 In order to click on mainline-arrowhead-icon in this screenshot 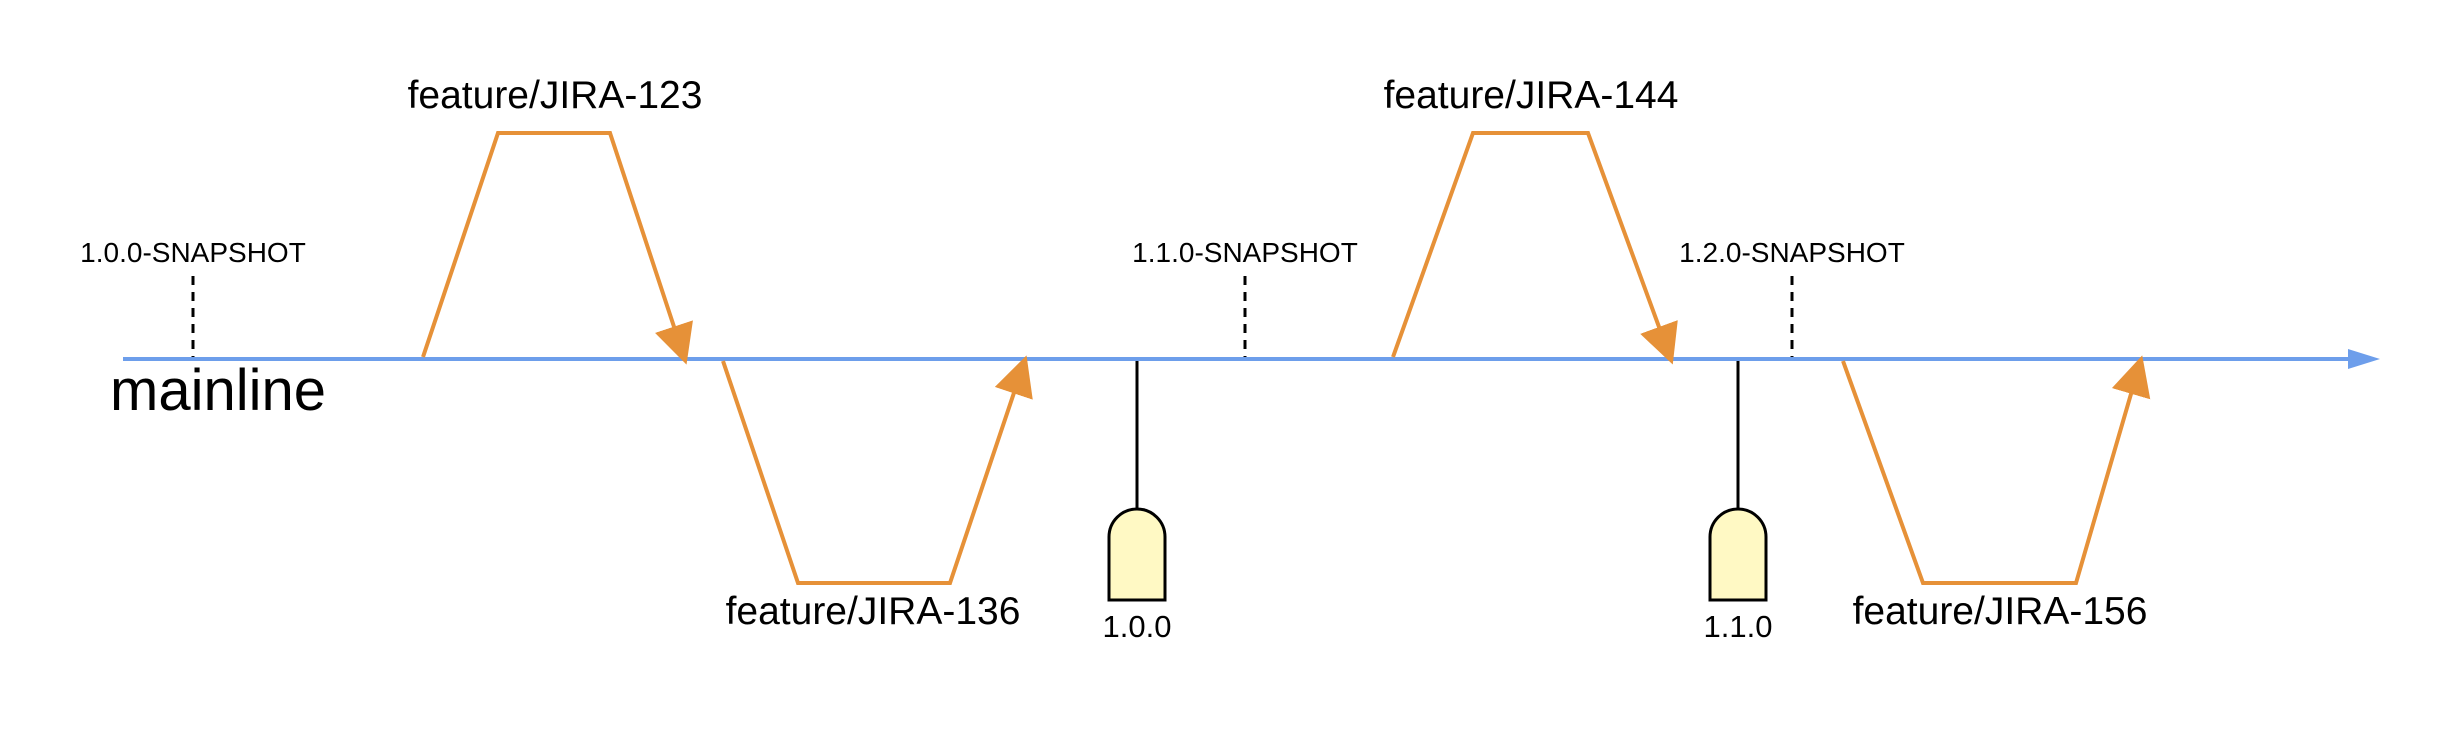, I will do `click(2364, 359)`.